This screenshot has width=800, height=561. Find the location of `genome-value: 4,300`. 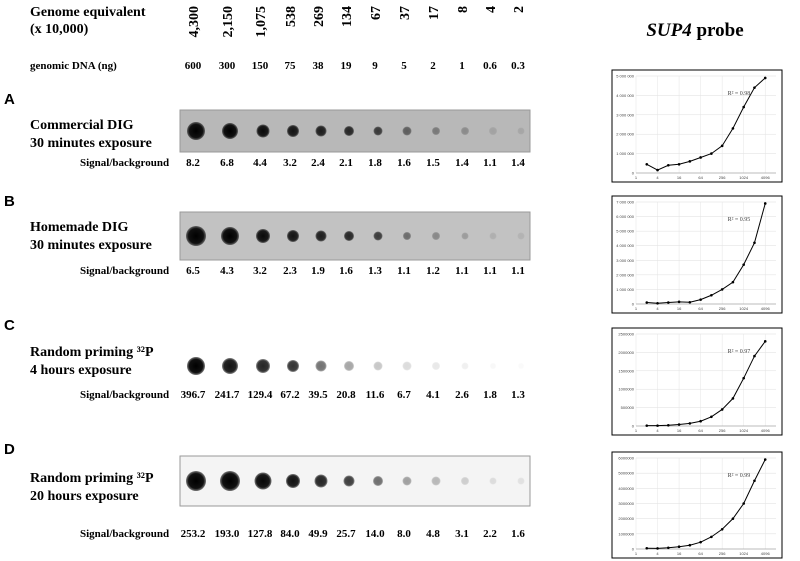

genome-value: 4,300 is located at coordinates (194, 22).